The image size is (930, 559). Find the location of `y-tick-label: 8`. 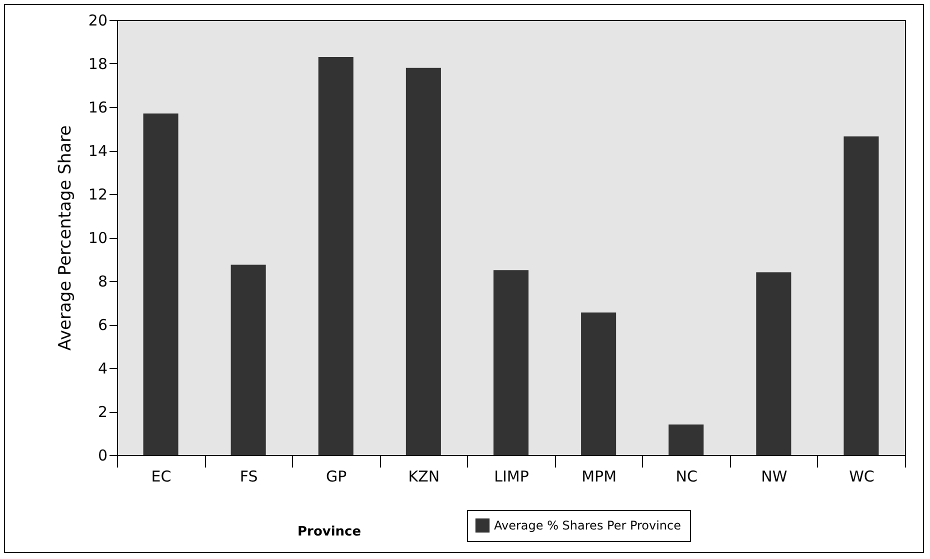

y-tick-label: 8 is located at coordinates (103, 281).